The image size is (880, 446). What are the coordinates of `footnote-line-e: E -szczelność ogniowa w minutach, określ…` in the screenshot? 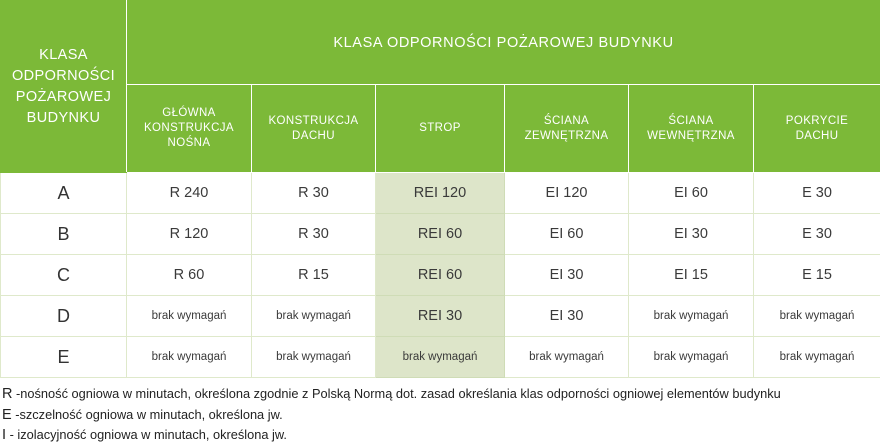 It's located at (441, 415).